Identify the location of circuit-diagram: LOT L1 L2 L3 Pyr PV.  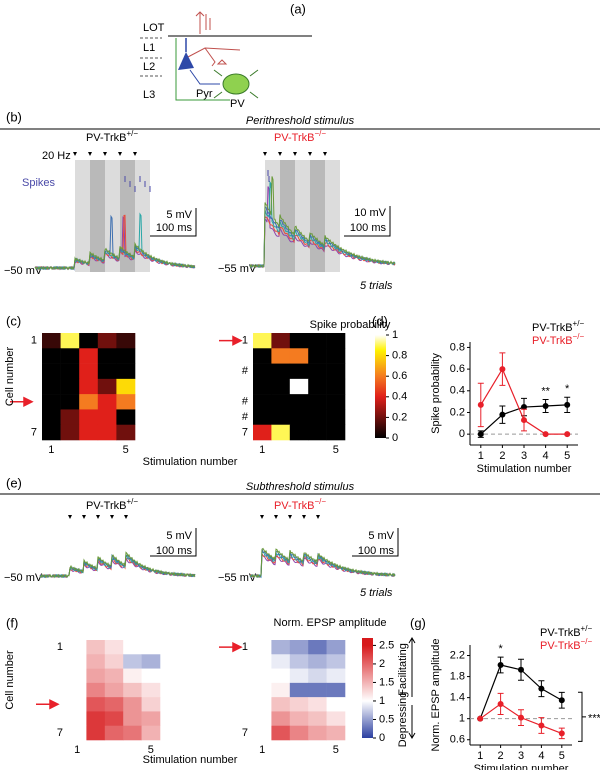
(226, 60).